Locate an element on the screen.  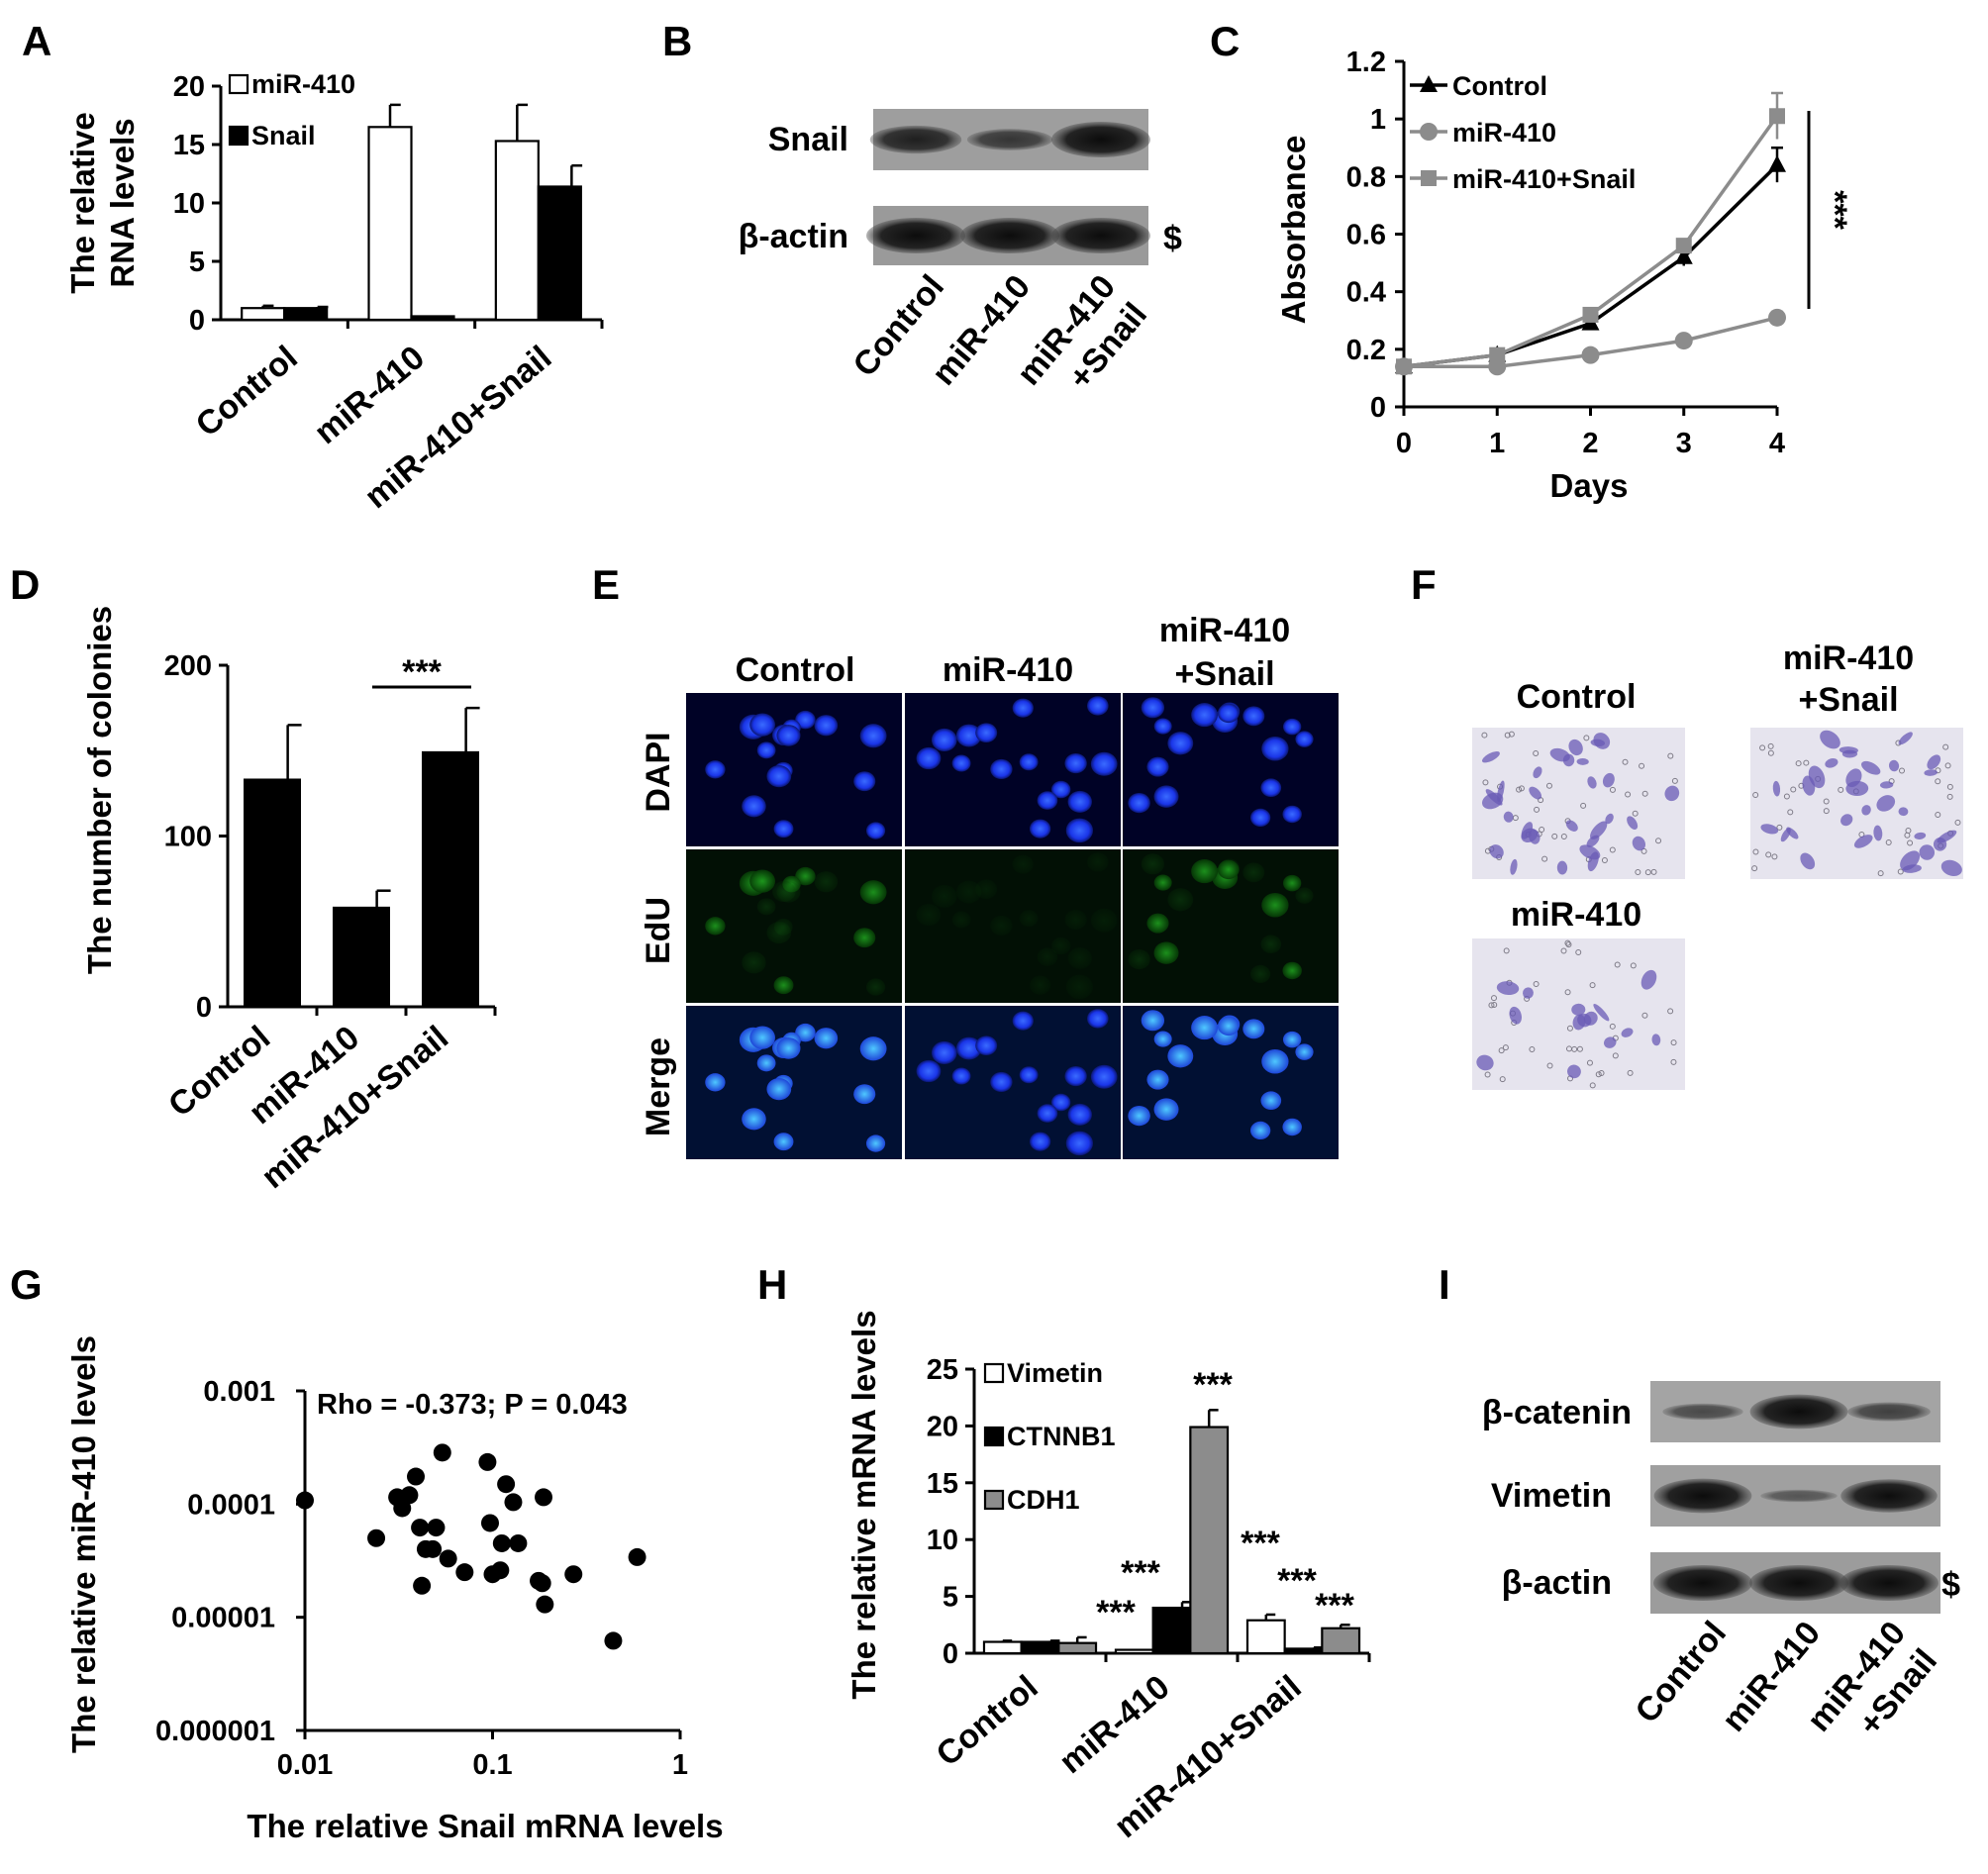
panel-h-ylabel: The relative mRNA levels is located at coordinates (863, 1504).